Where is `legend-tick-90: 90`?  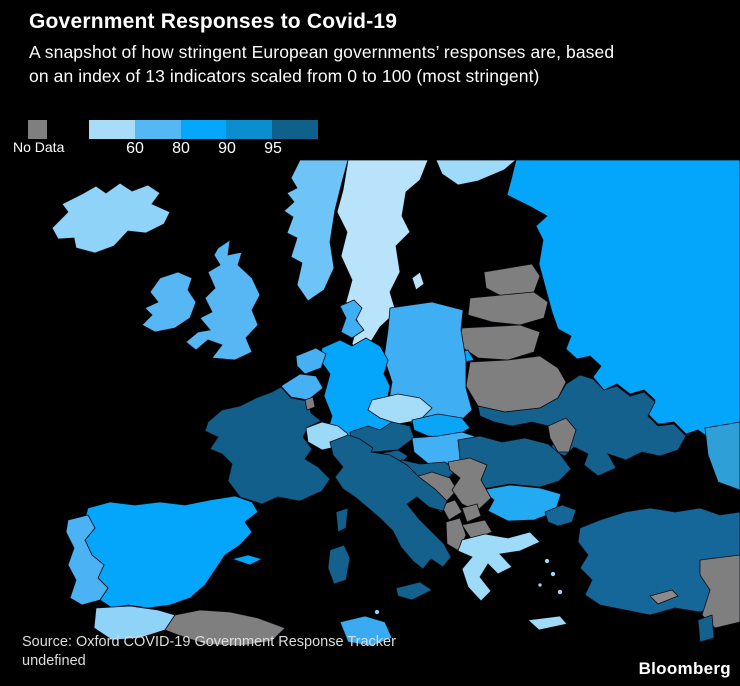
legend-tick-90: 90 is located at coordinates (227, 148).